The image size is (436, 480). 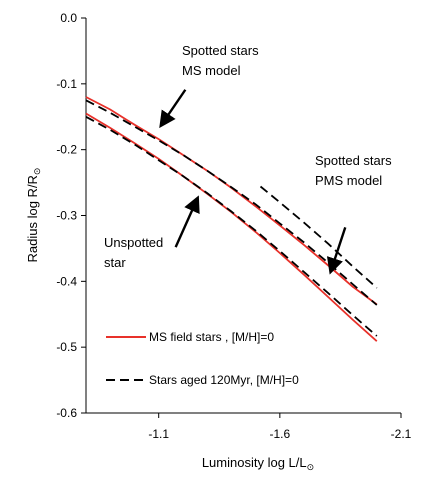 I want to click on annotation-text: star, so click(x=115, y=262).